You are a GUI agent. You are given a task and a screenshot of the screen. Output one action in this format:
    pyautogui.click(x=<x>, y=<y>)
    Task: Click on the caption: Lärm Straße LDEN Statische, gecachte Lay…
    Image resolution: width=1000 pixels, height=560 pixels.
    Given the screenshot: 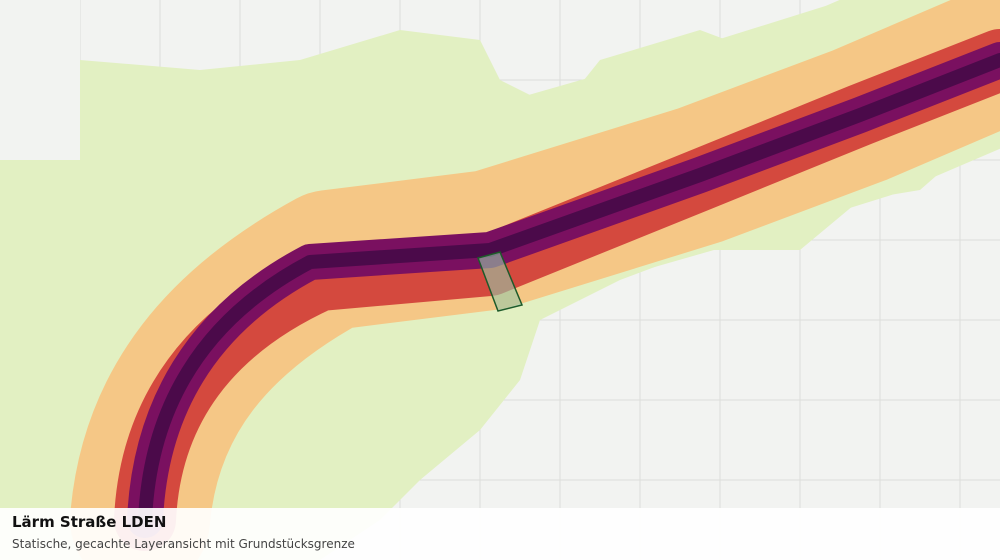 What is the action you would take?
    pyautogui.click(x=500, y=534)
    